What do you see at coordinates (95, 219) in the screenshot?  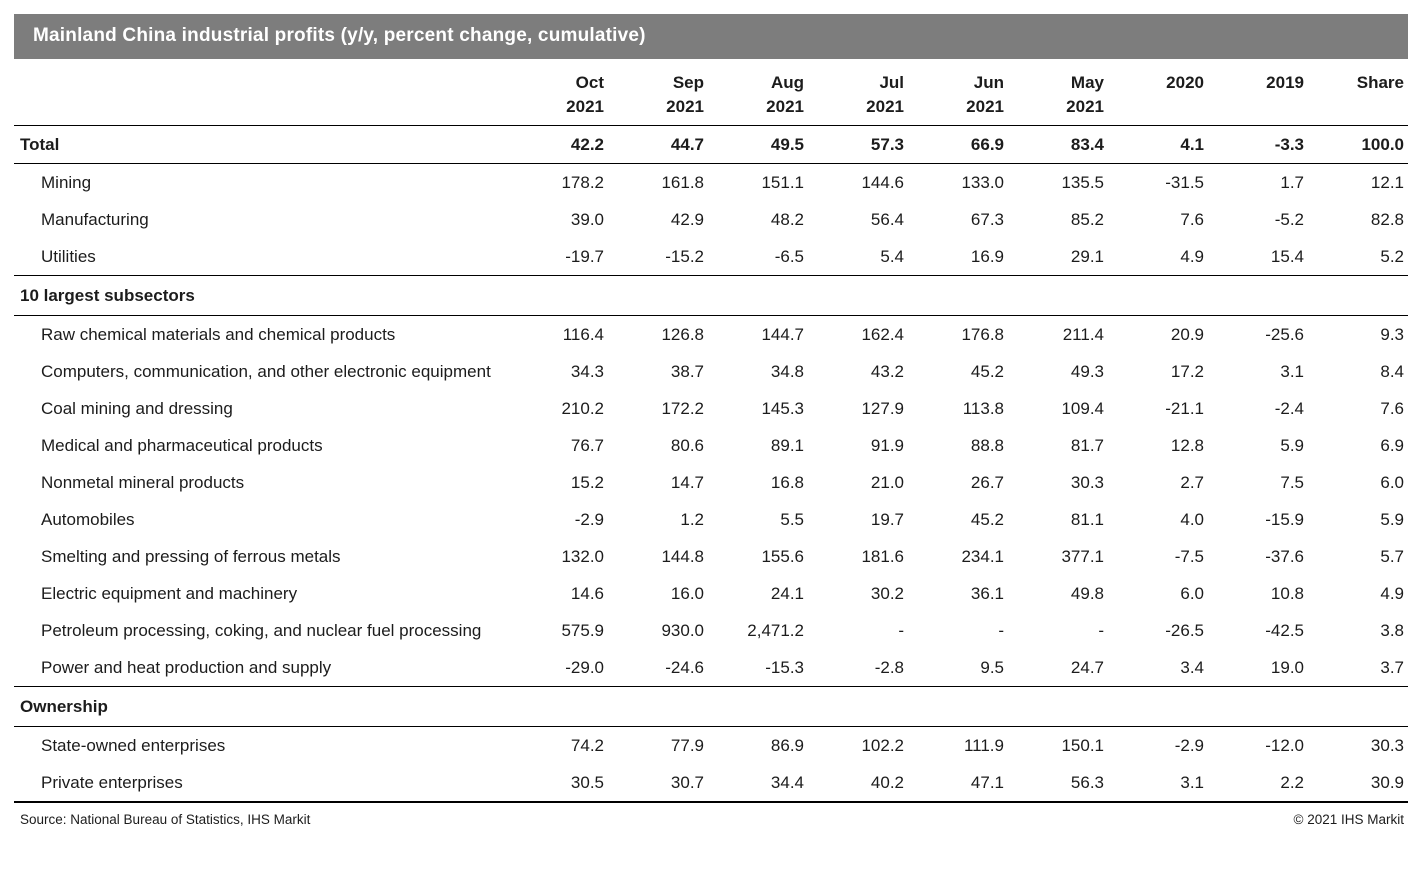 I see `row-label: Manufacturing` at bounding box center [95, 219].